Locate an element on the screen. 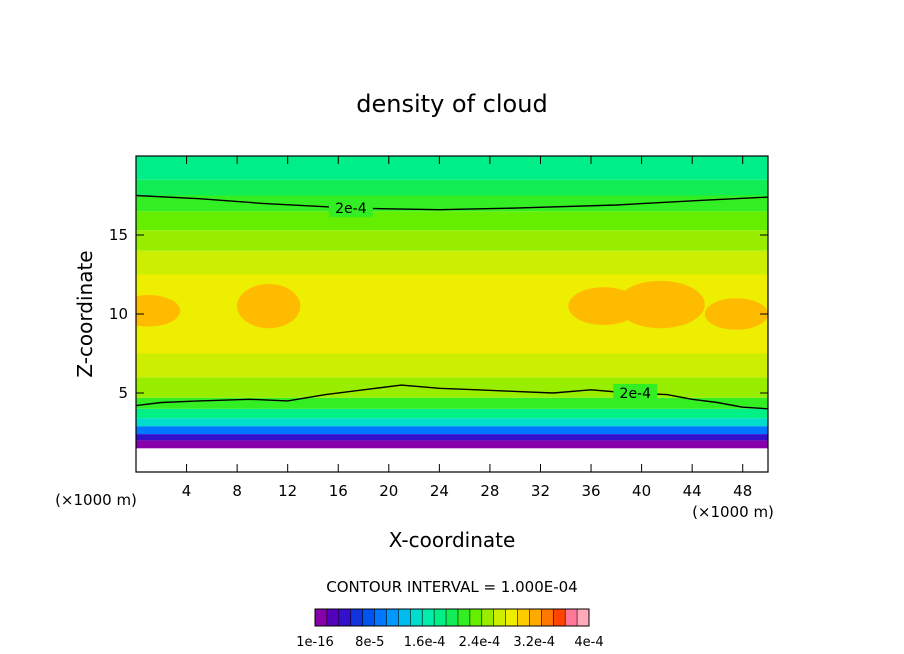 The width and height of the screenshot is (904, 654). colorbar is located at coordinates (452, 617).